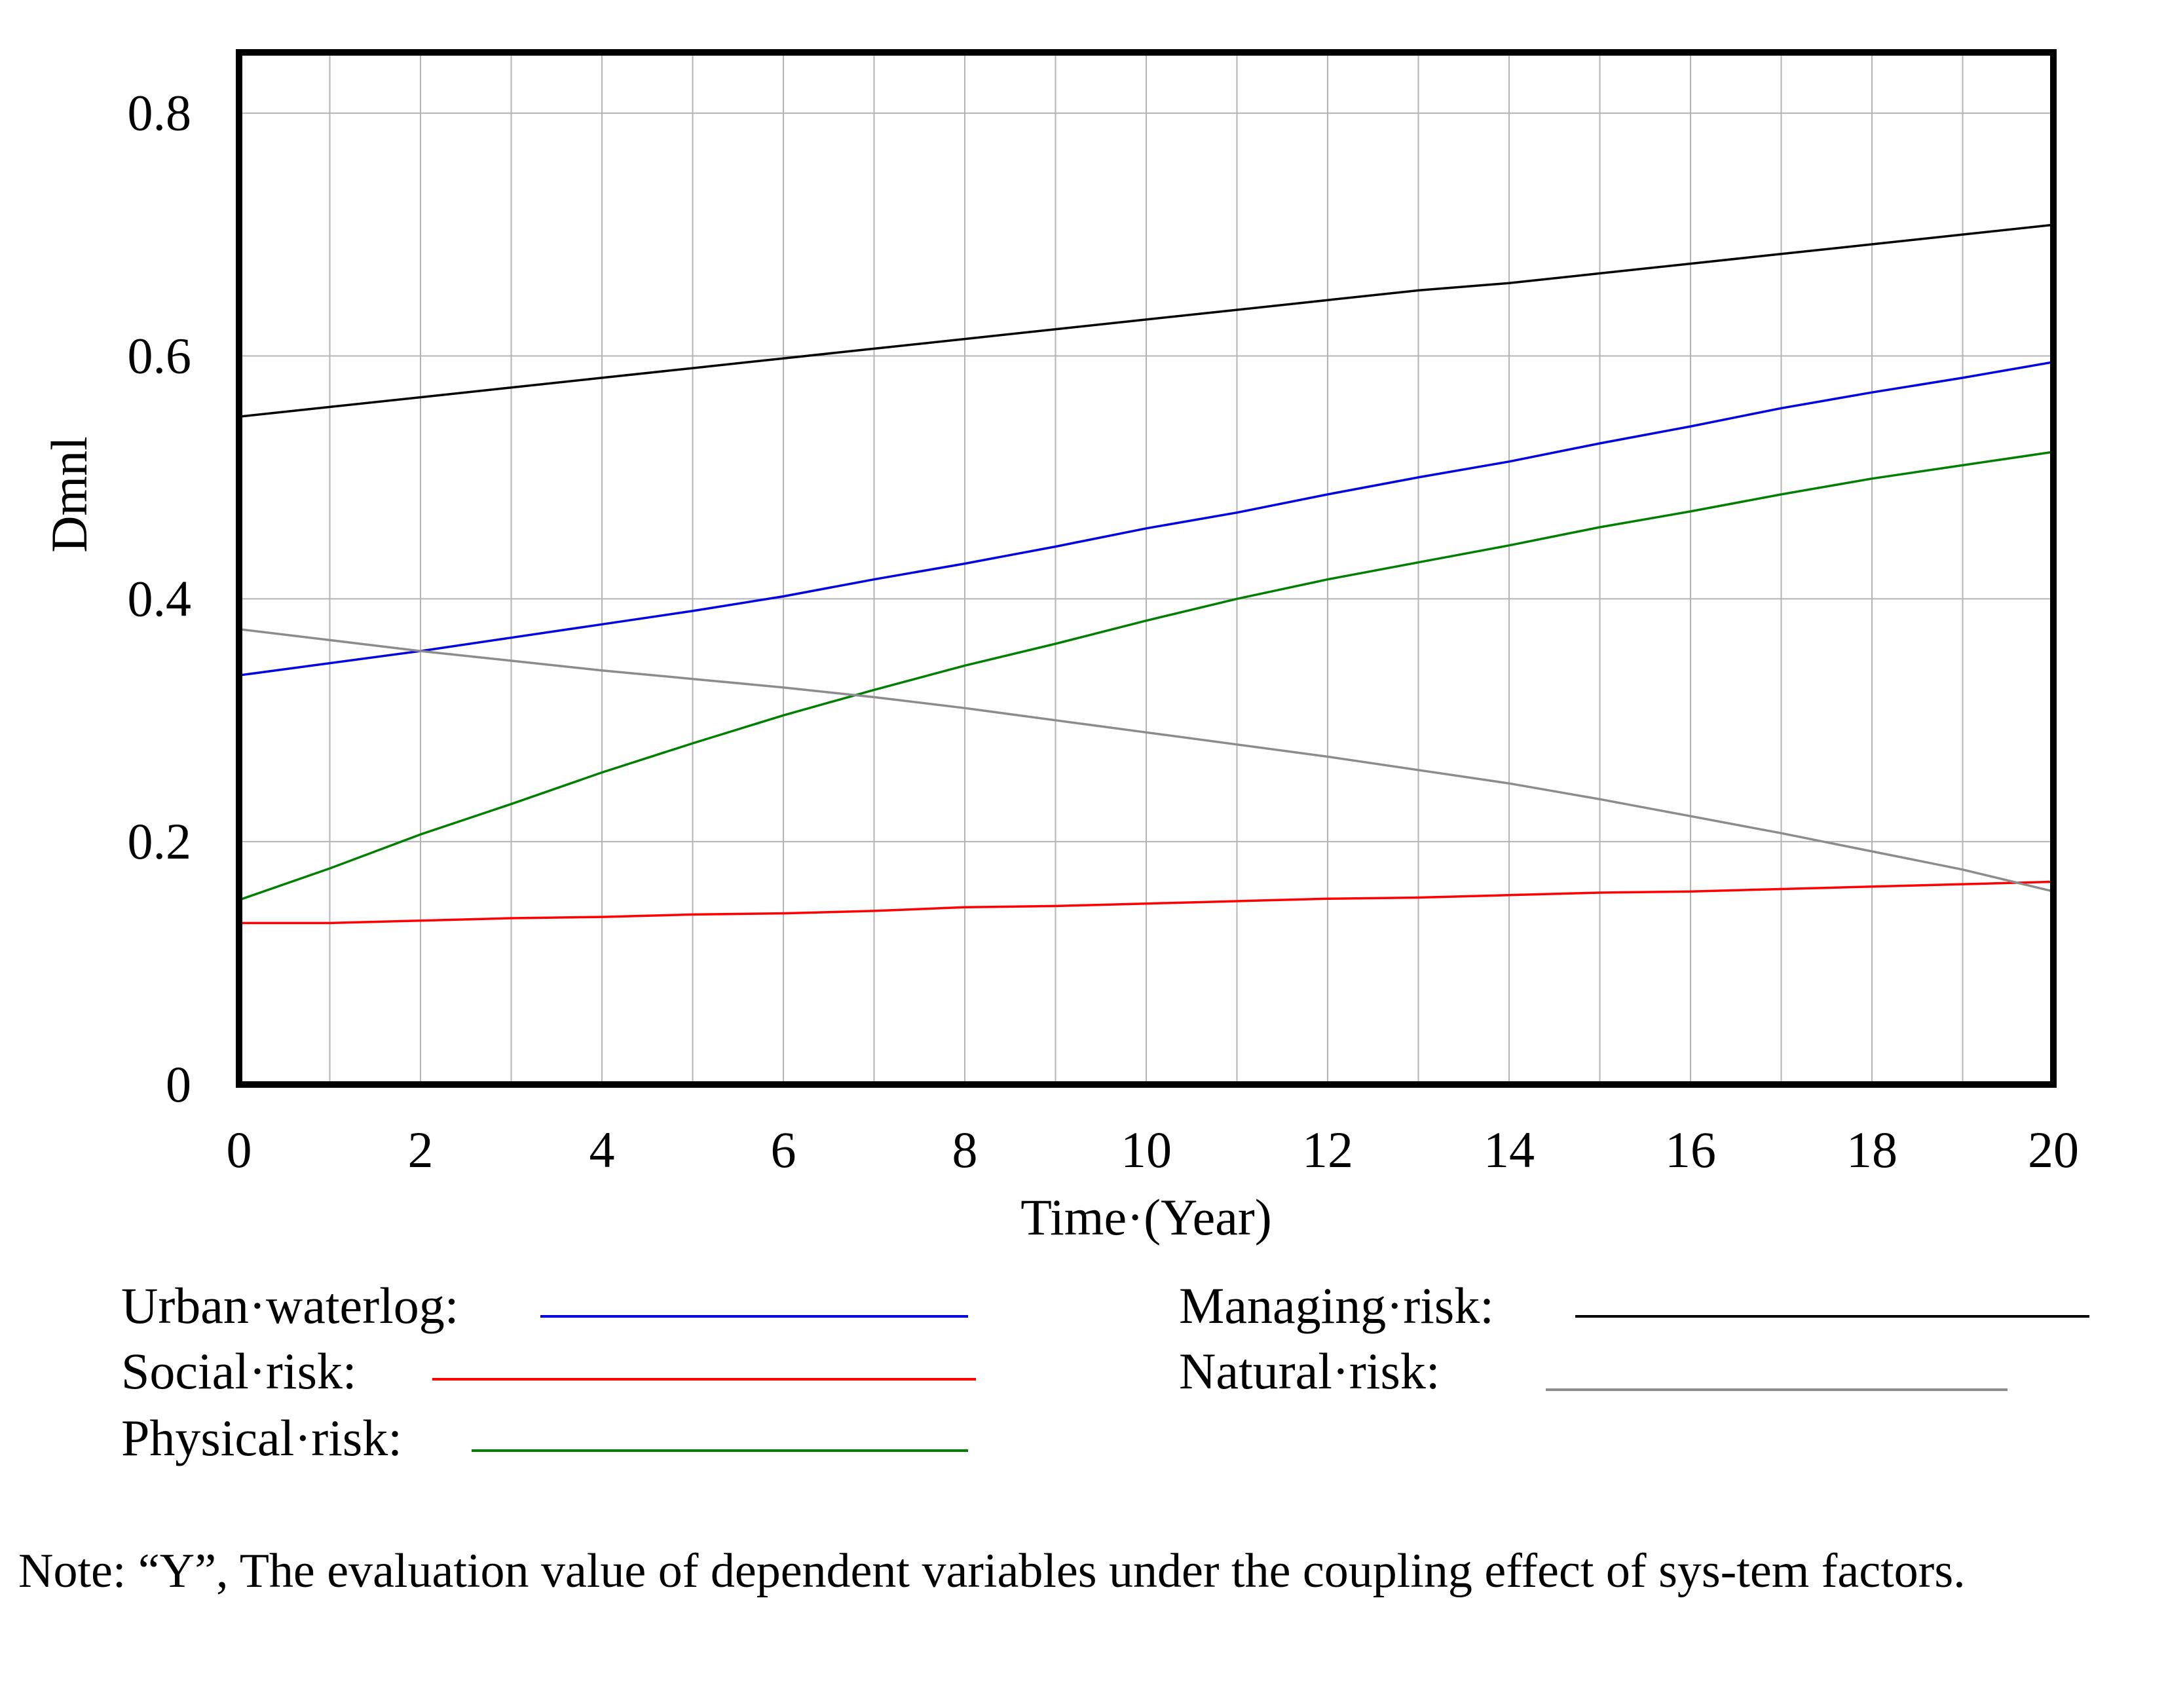 This screenshot has height=1708, width=2168. I want to click on y-tick-label: 0, so click(179, 1084).